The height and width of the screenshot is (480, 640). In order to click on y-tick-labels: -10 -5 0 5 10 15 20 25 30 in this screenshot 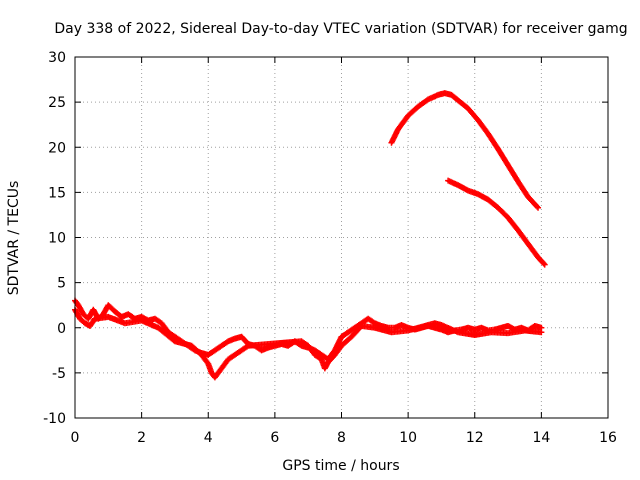, I will do `click(54, 238)`.